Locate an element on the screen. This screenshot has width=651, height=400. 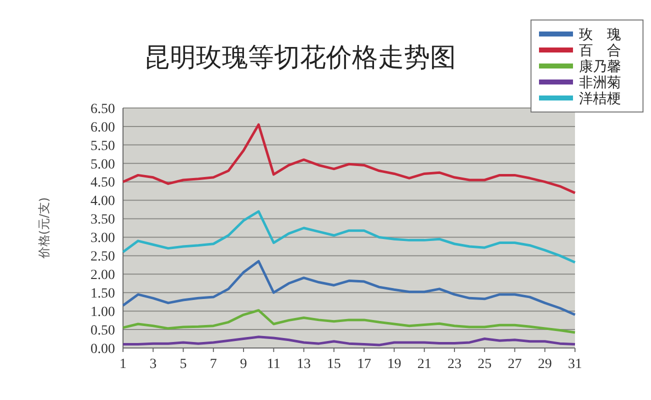
legend-label: 康乃馨 is located at coordinates (600, 66).